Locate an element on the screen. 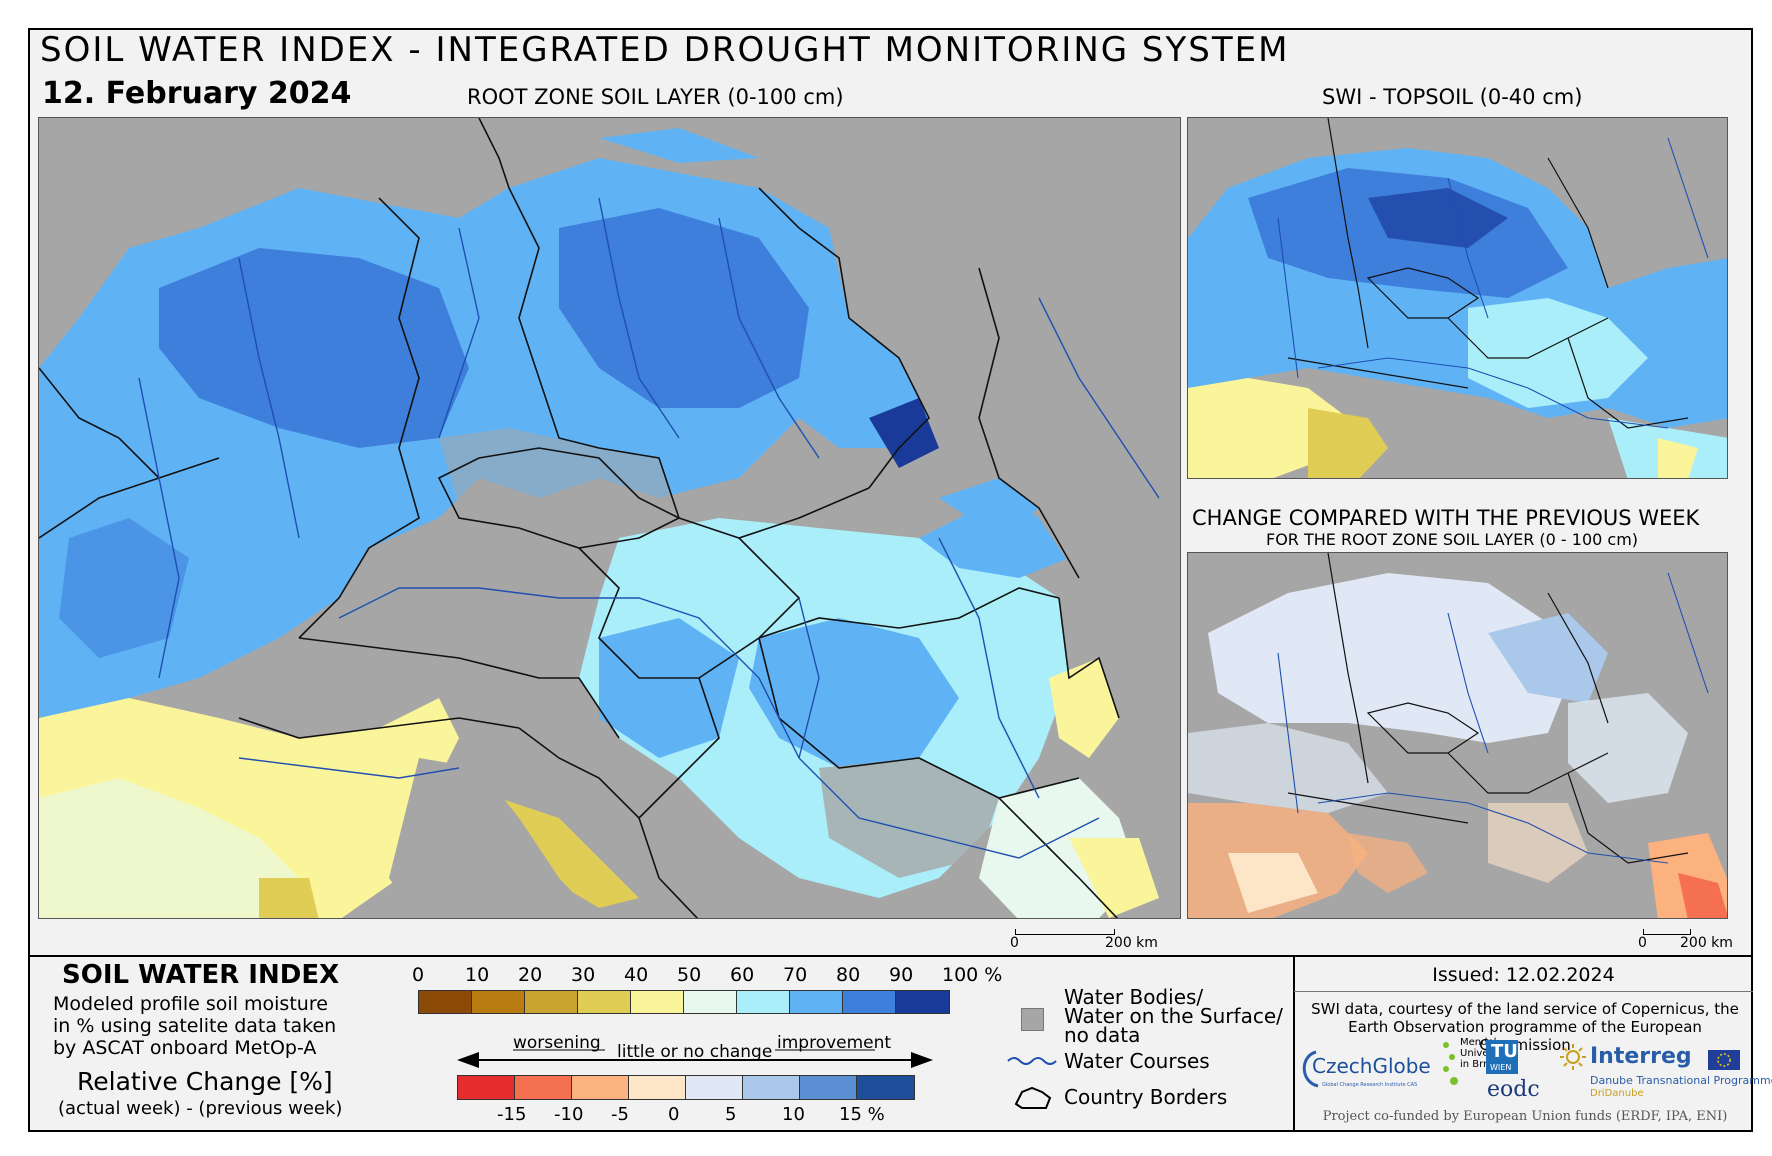 This screenshot has width=1772, height=1156. legend-divider is located at coordinates (890, 956).